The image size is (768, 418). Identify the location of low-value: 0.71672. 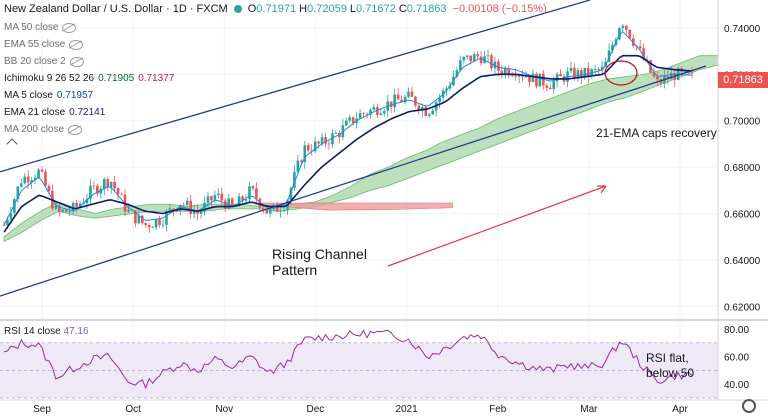
(376, 9).